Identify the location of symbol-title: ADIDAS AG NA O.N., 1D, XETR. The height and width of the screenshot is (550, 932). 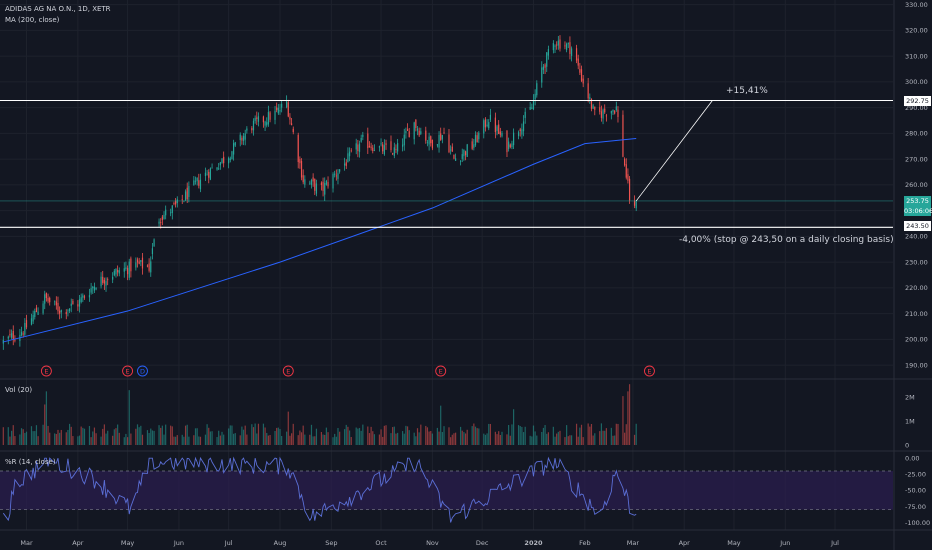
(58, 9).